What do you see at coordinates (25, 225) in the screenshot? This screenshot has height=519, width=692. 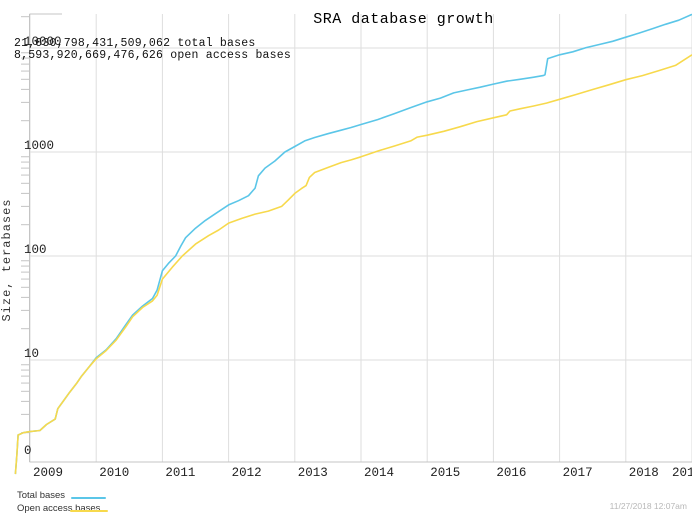 I see `y-axis-minor-ticks` at bounding box center [25, 225].